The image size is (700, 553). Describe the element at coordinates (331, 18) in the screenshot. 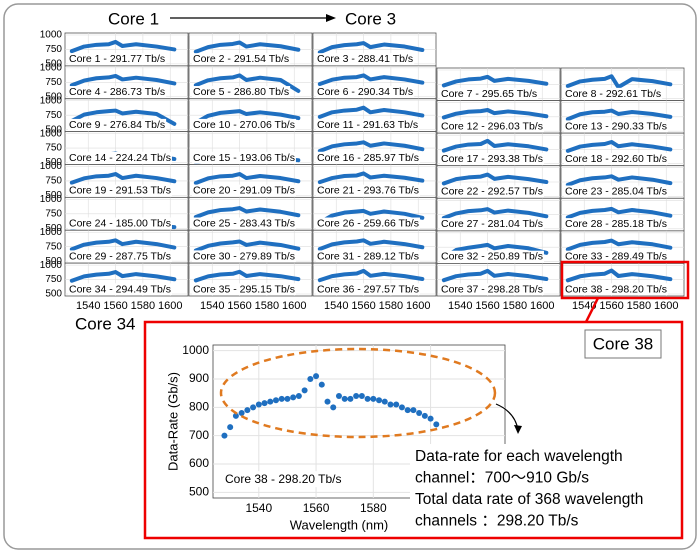

I see `arrow-head` at that location.